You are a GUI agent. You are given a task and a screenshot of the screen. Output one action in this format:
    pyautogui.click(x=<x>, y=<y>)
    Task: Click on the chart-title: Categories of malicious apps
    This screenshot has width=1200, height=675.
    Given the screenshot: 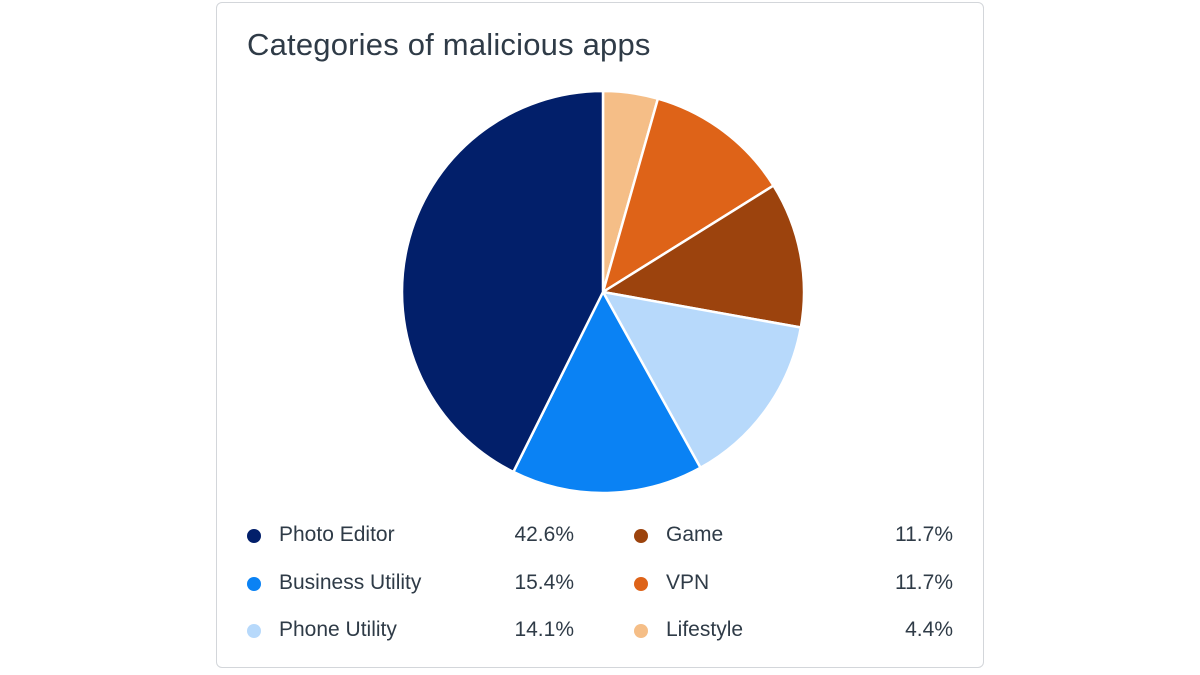 What is the action you would take?
    pyautogui.click(x=449, y=44)
    